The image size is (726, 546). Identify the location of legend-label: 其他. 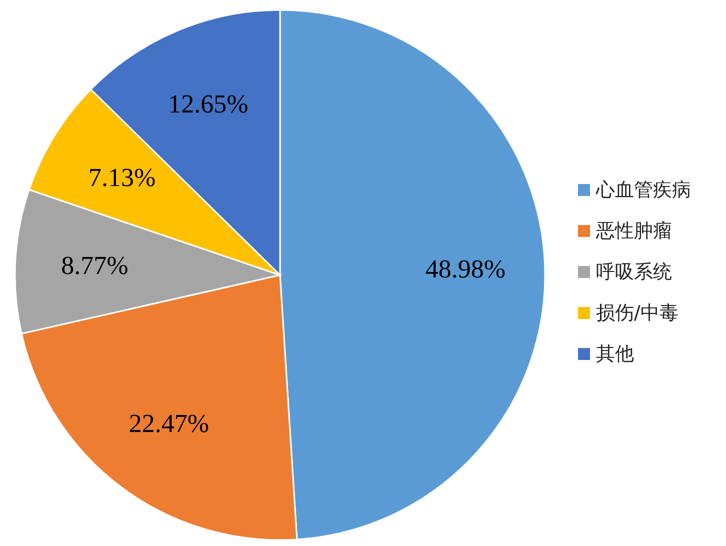
(615, 354).